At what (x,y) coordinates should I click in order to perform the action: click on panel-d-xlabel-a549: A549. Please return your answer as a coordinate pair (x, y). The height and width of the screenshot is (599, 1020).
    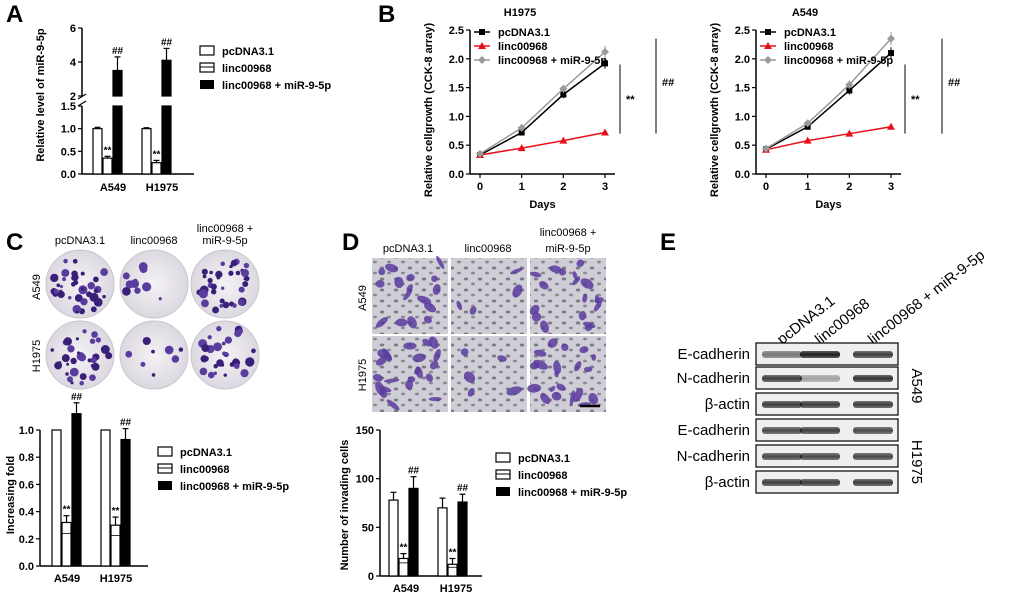
    Looking at the image, I should click on (406, 589).